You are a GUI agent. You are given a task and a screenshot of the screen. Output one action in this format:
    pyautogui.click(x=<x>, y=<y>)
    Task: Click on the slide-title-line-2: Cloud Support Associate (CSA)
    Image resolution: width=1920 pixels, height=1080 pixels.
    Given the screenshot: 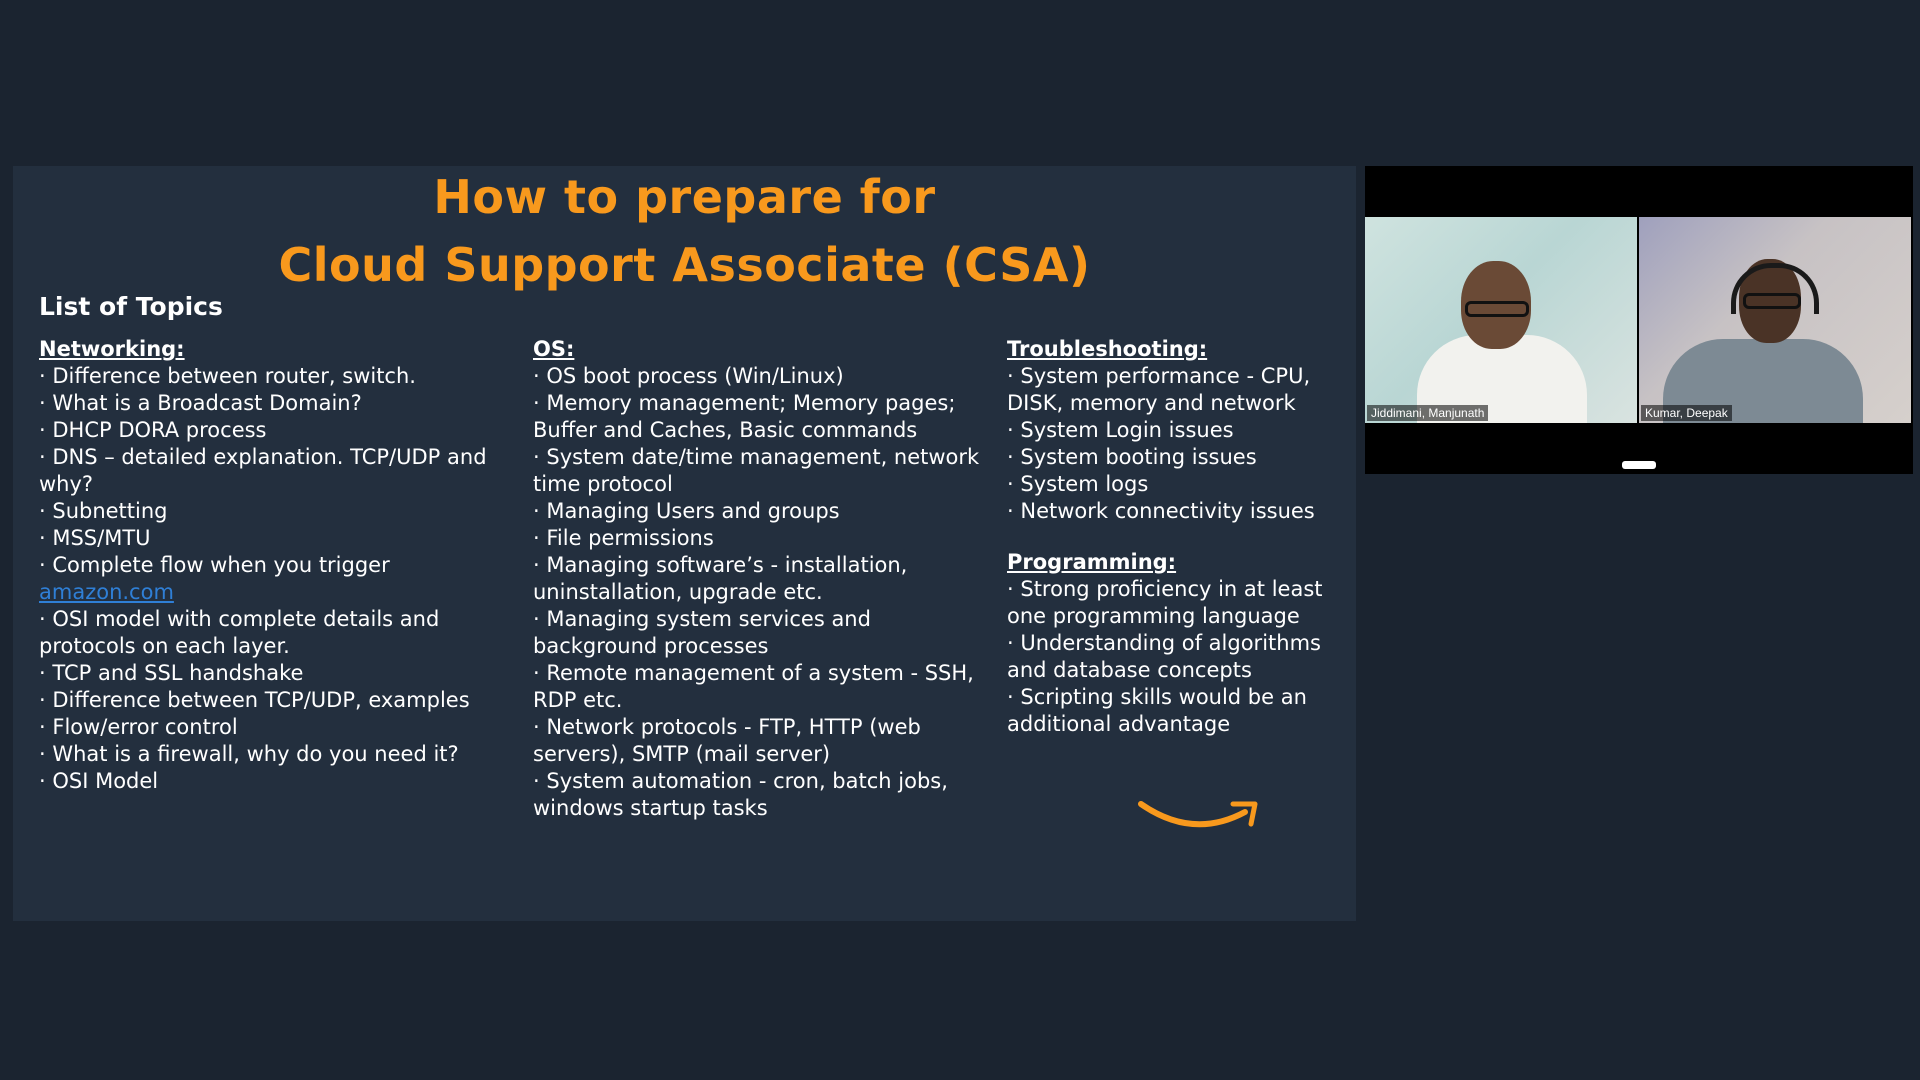 What is the action you would take?
    pyautogui.click(x=684, y=265)
    